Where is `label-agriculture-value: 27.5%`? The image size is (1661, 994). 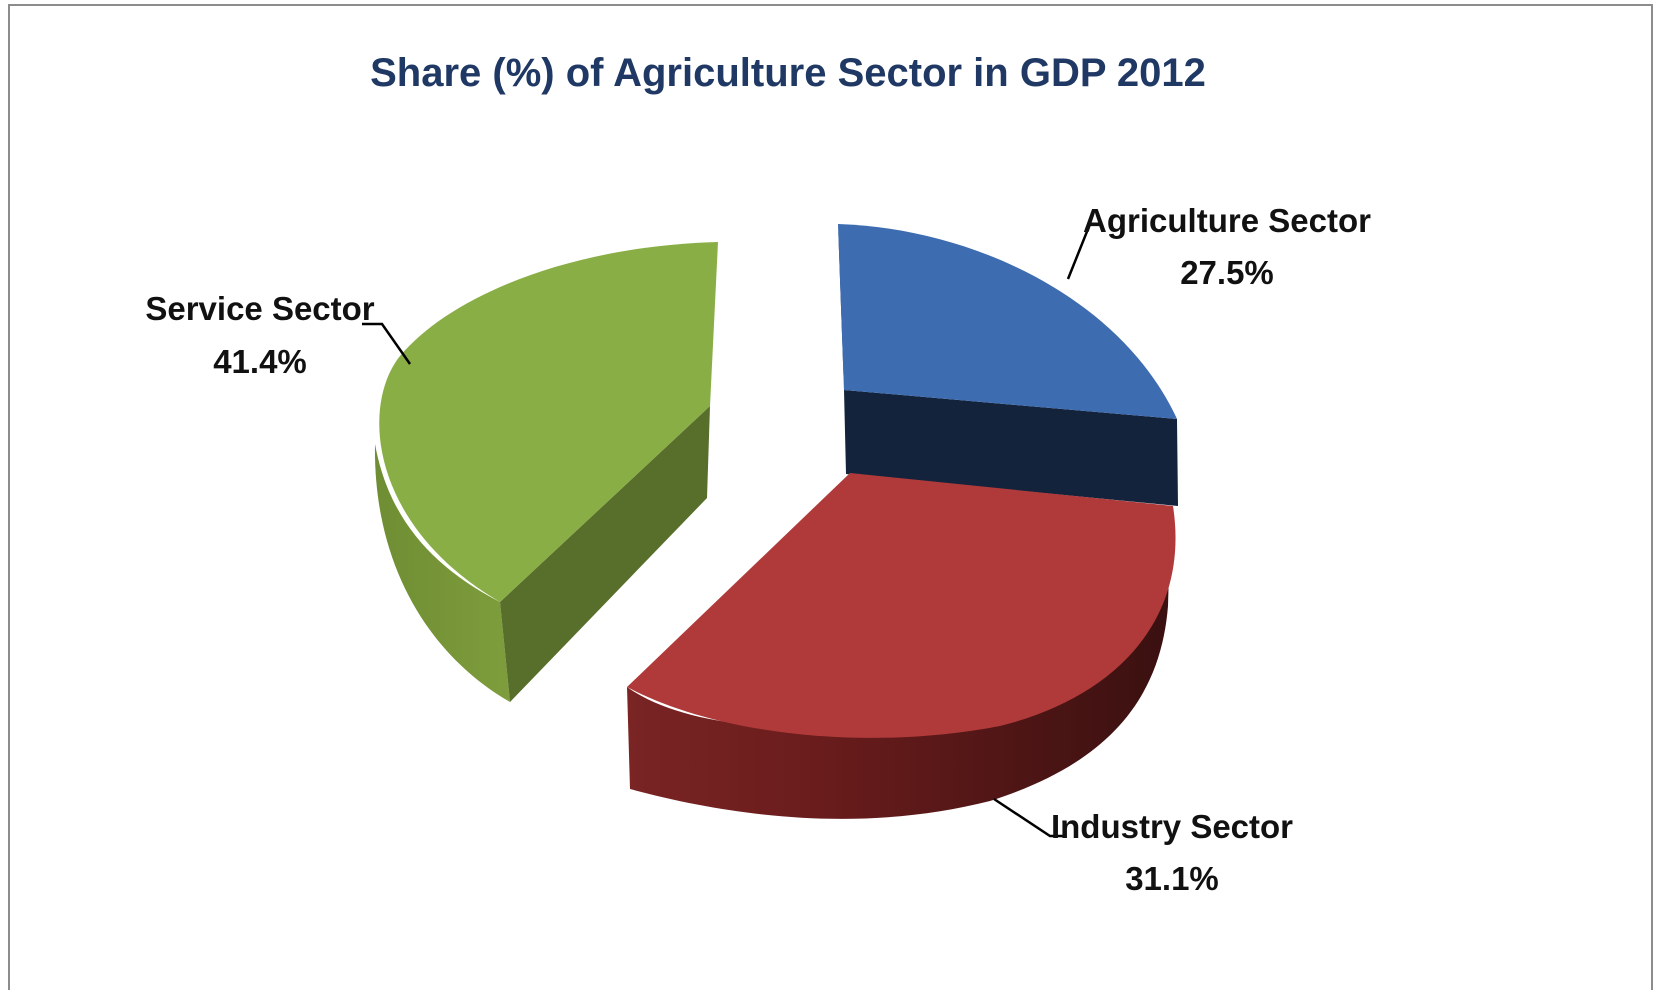
label-agriculture-value: 27.5% is located at coordinates (1227, 272).